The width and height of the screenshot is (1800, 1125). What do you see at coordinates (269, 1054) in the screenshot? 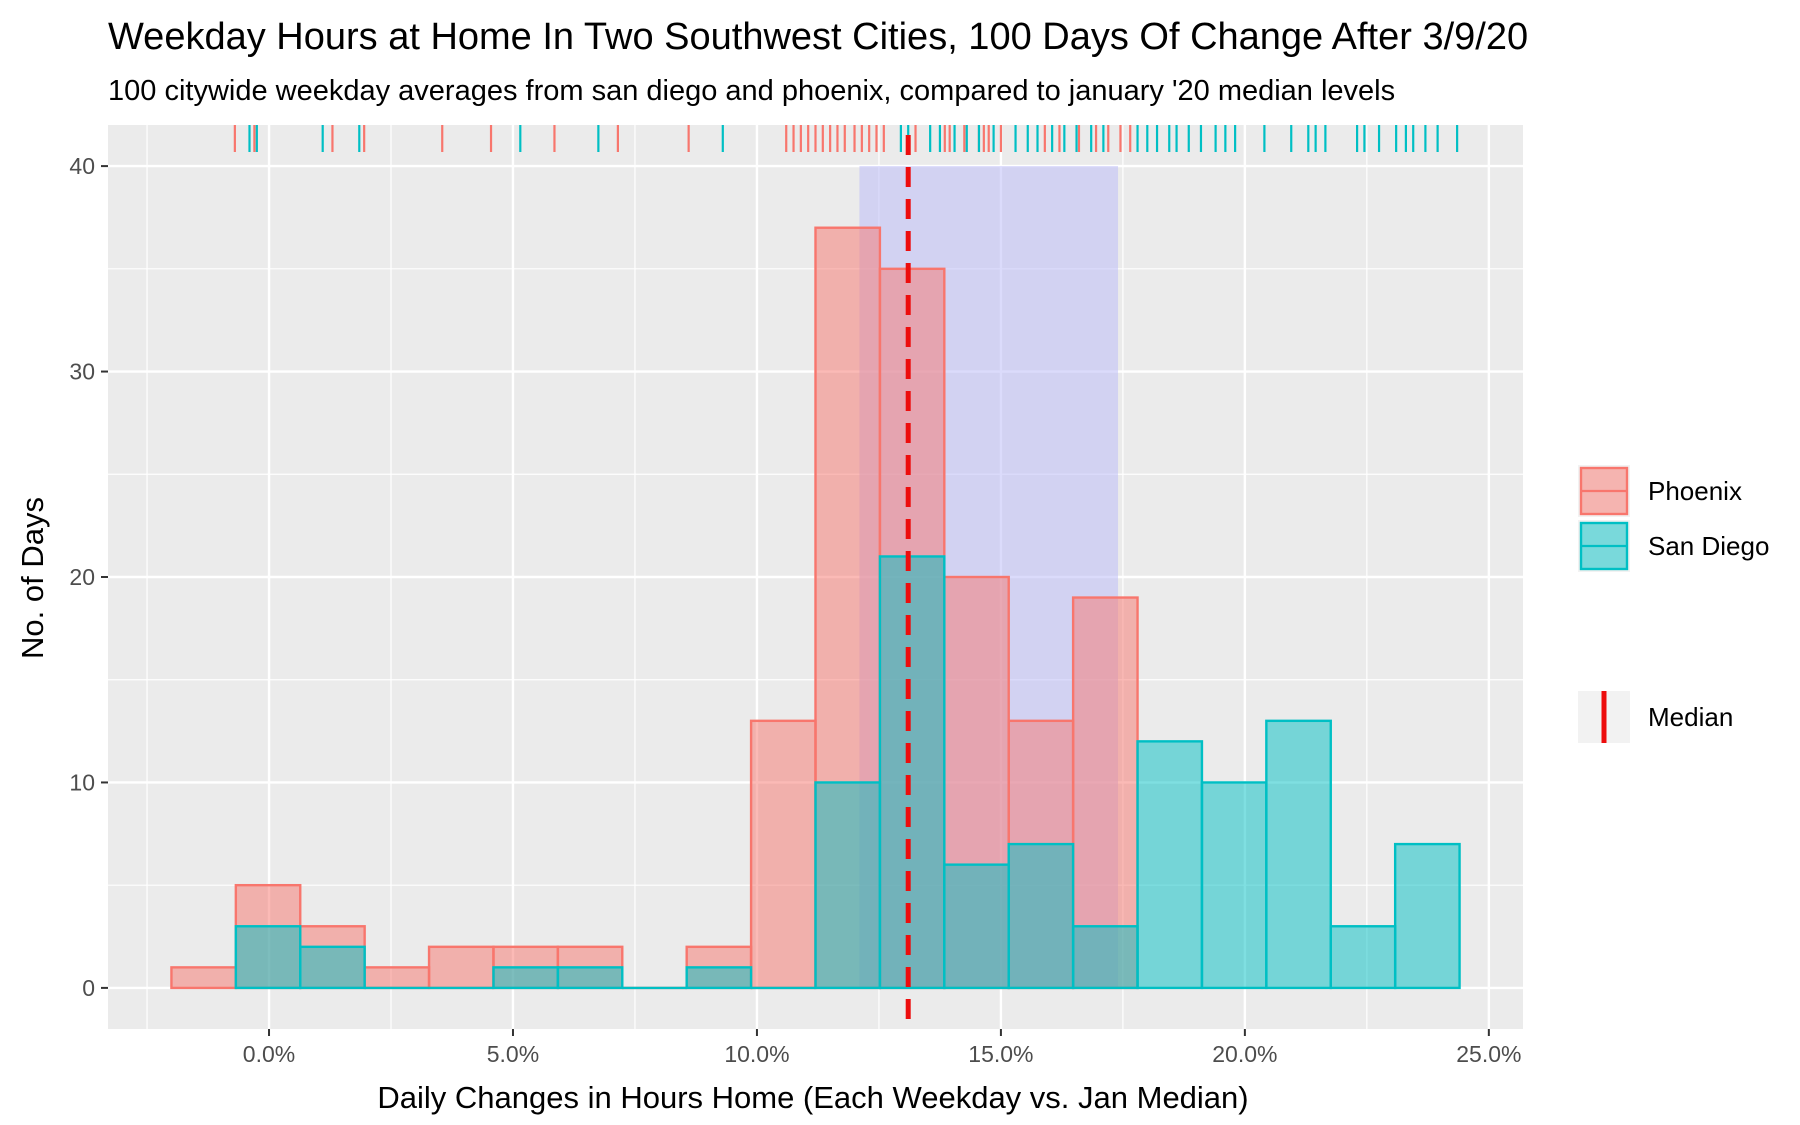
I see `x-tick-label: 0.0%` at bounding box center [269, 1054].